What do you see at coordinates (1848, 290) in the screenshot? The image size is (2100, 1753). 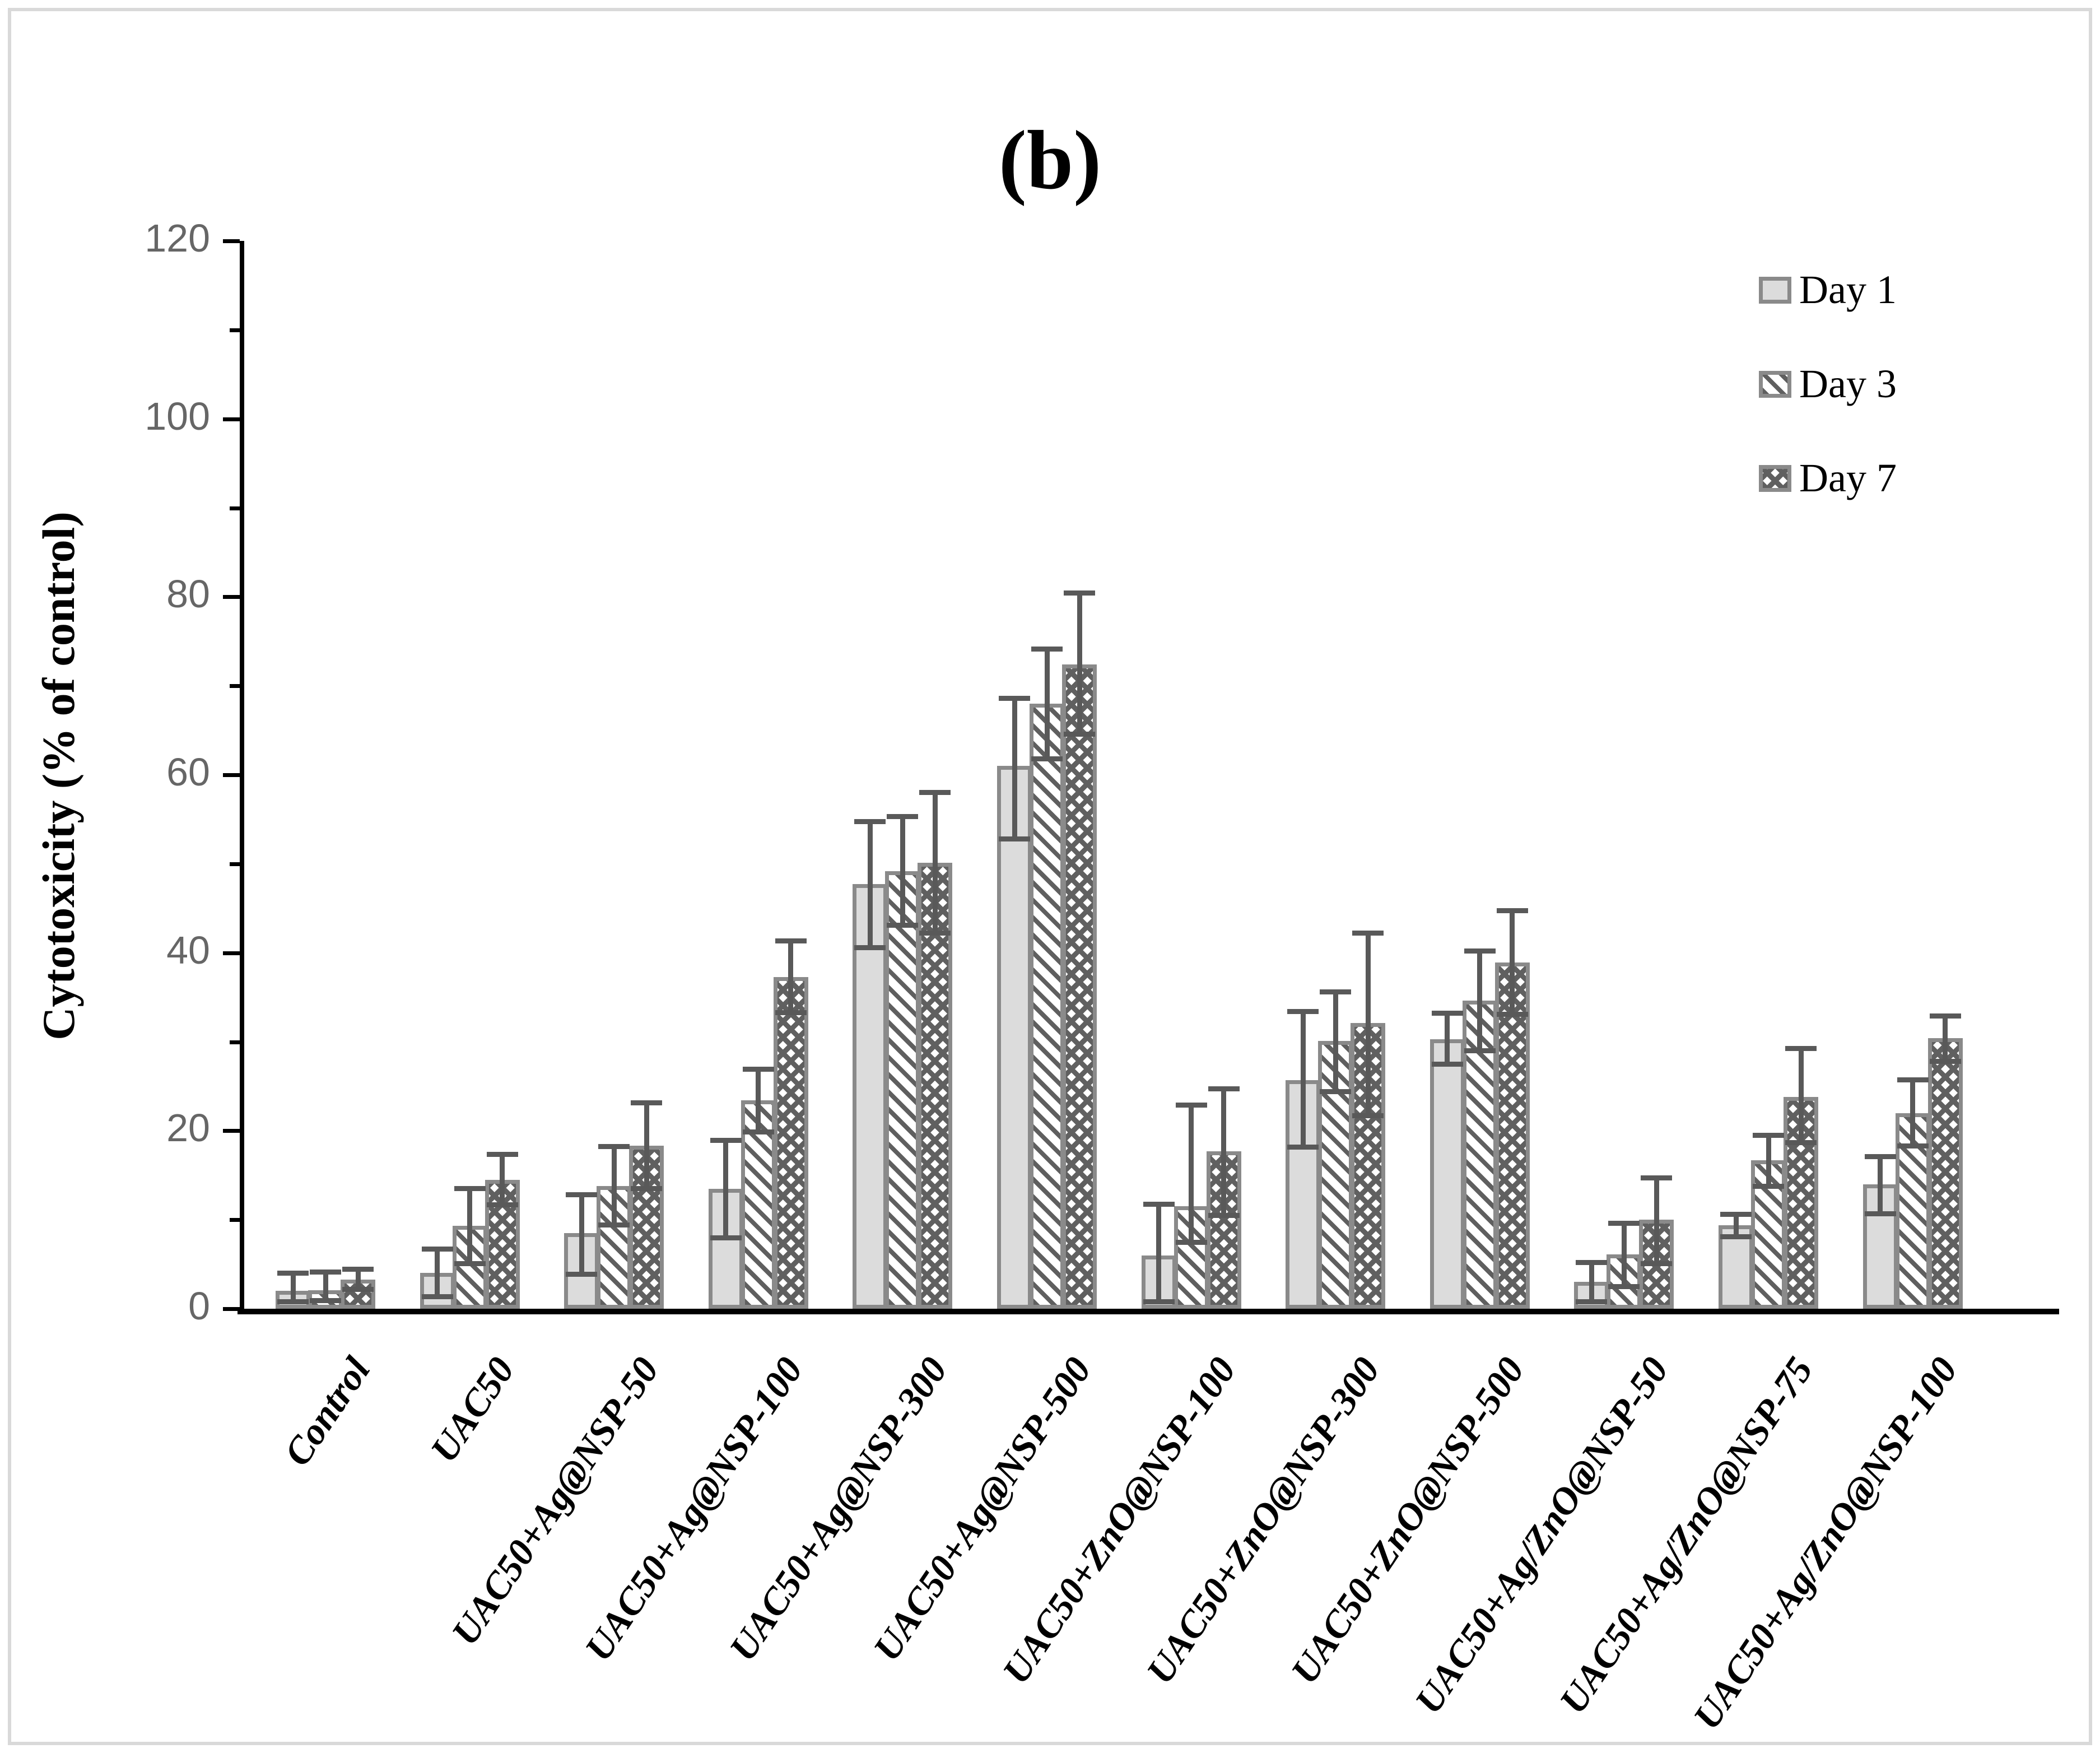 I see `legend-label: Day 1` at bounding box center [1848, 290].